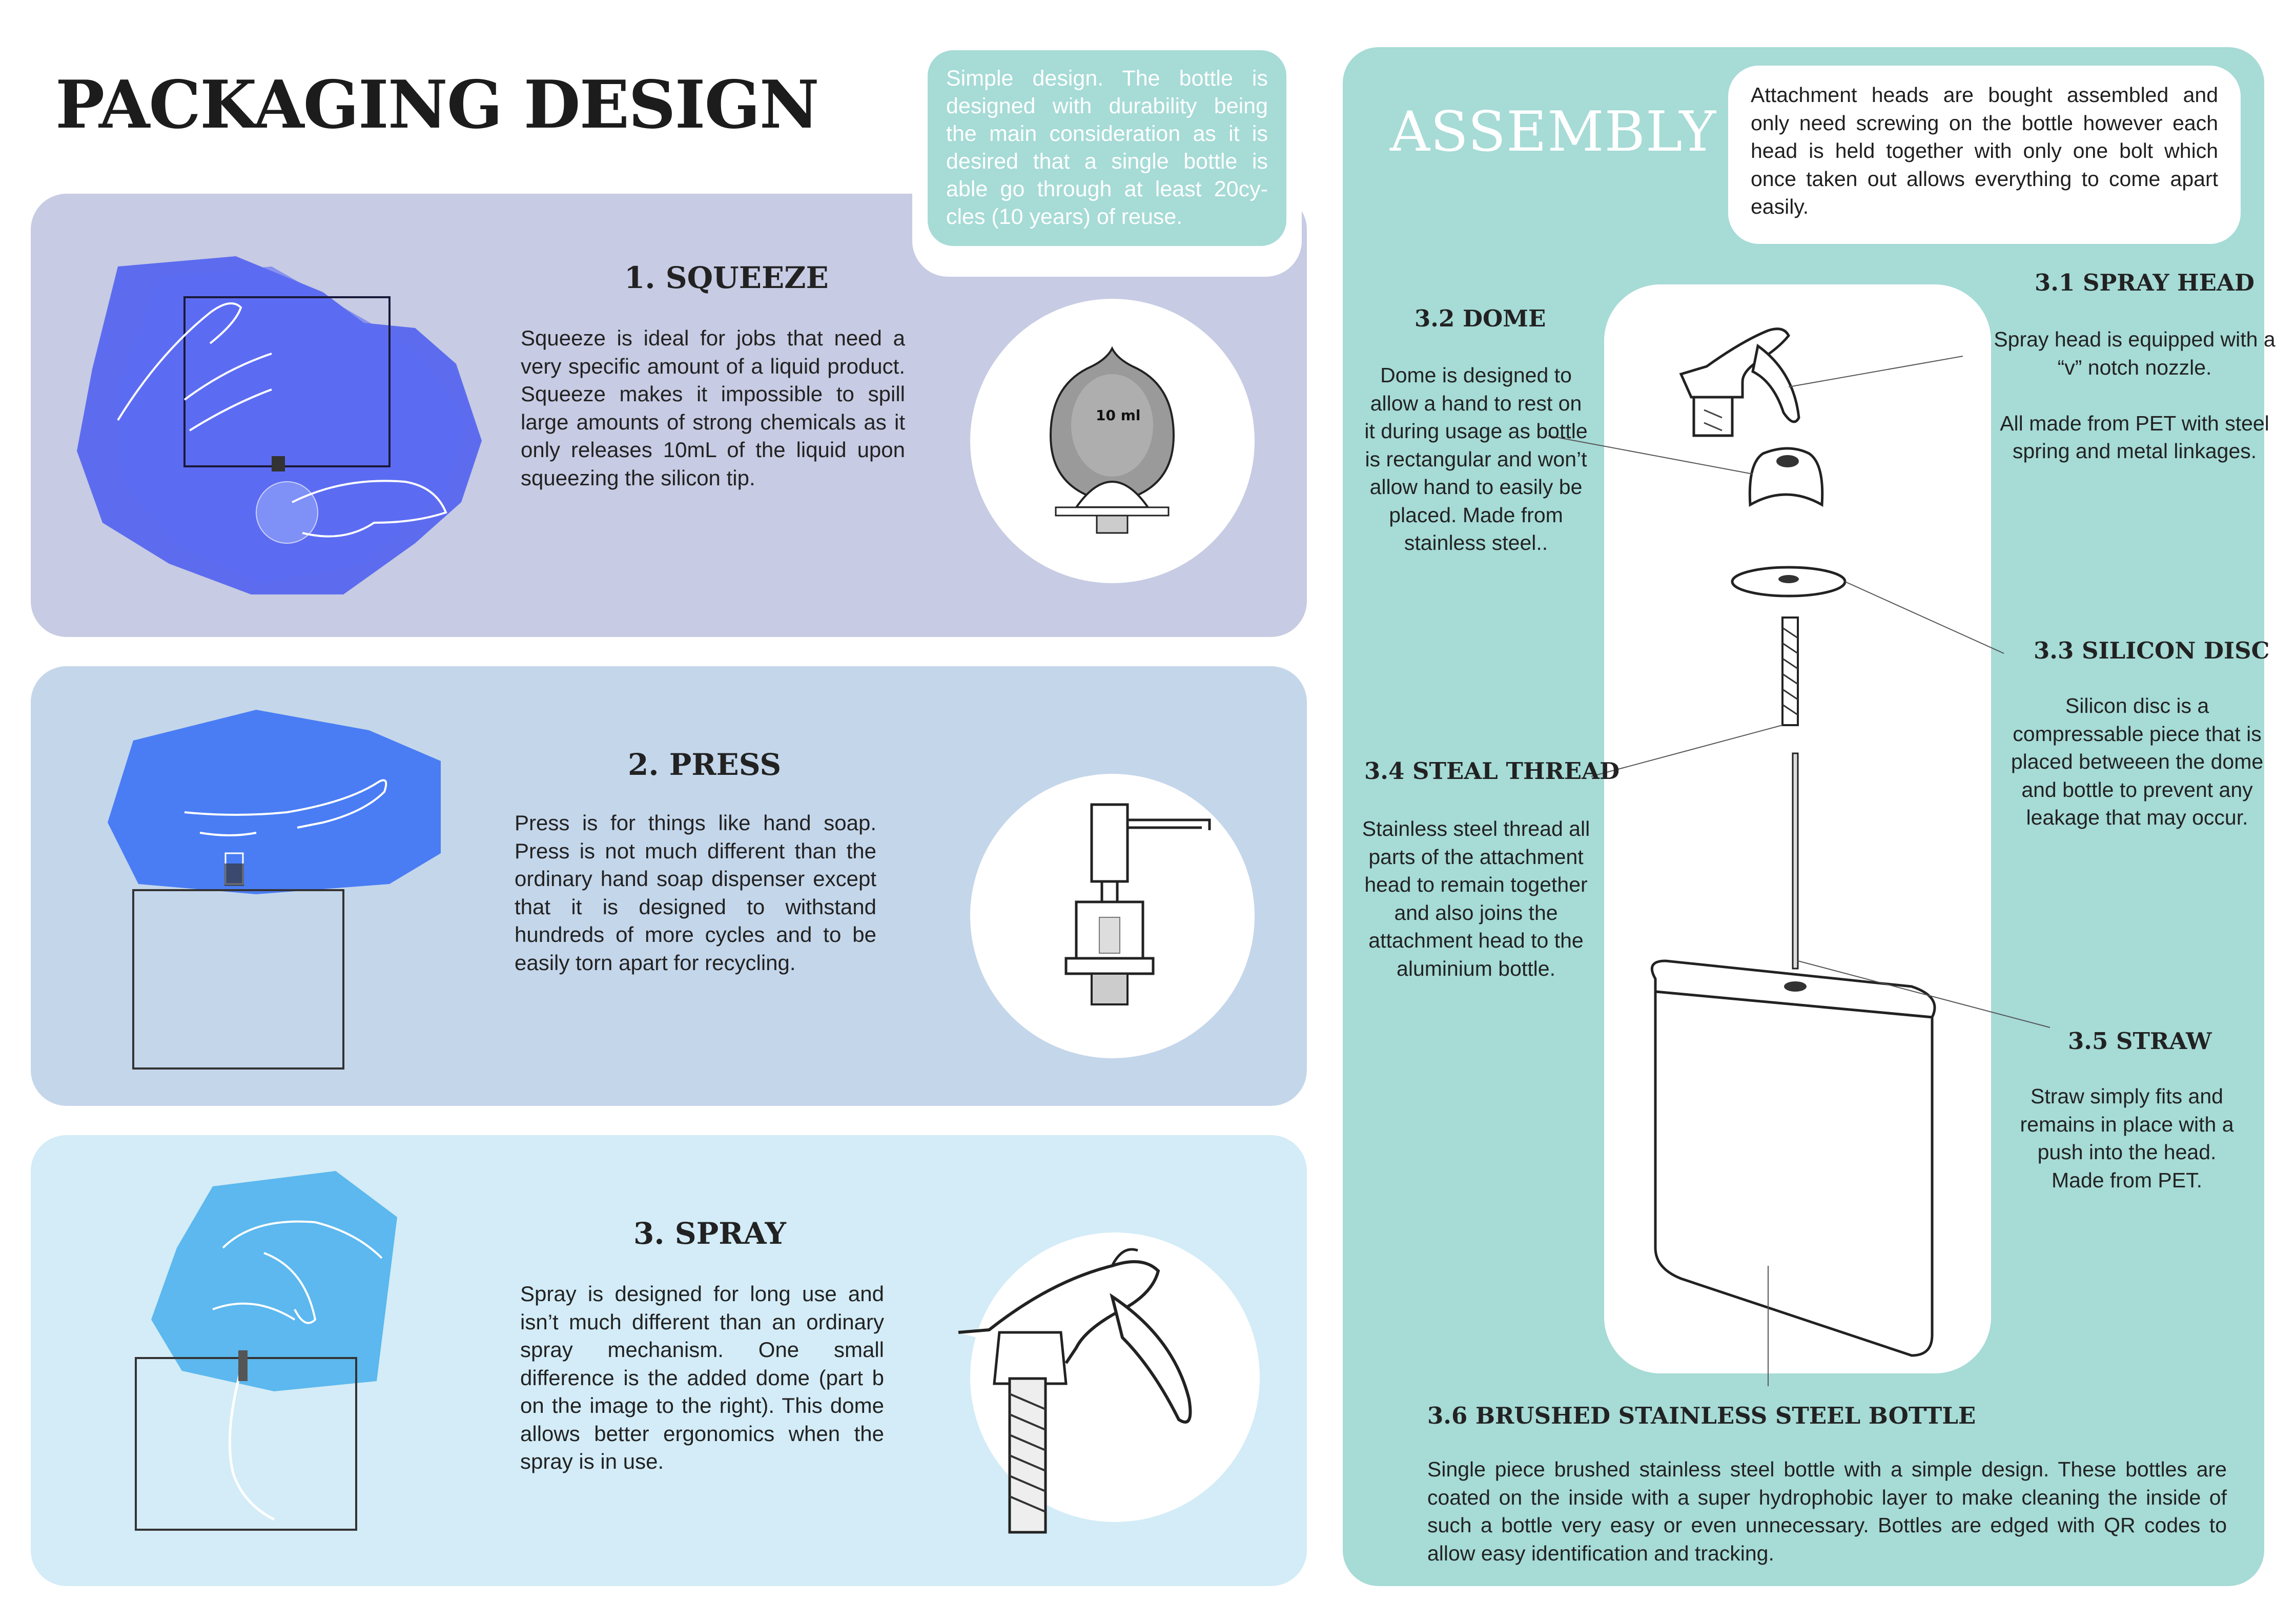  I want to click on spray-hand-illustration, so click(266, 1351).